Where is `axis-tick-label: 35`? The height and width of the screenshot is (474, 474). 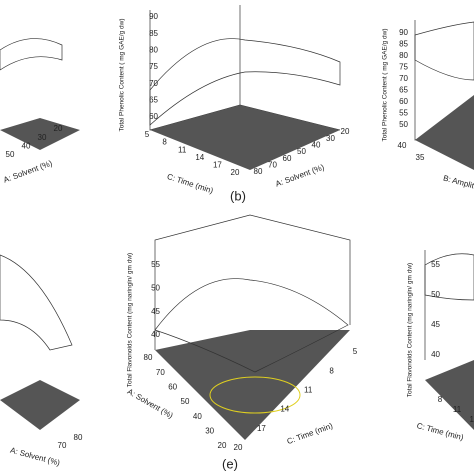
axis-tick-label: 35 is located at coordinates (420, 157).